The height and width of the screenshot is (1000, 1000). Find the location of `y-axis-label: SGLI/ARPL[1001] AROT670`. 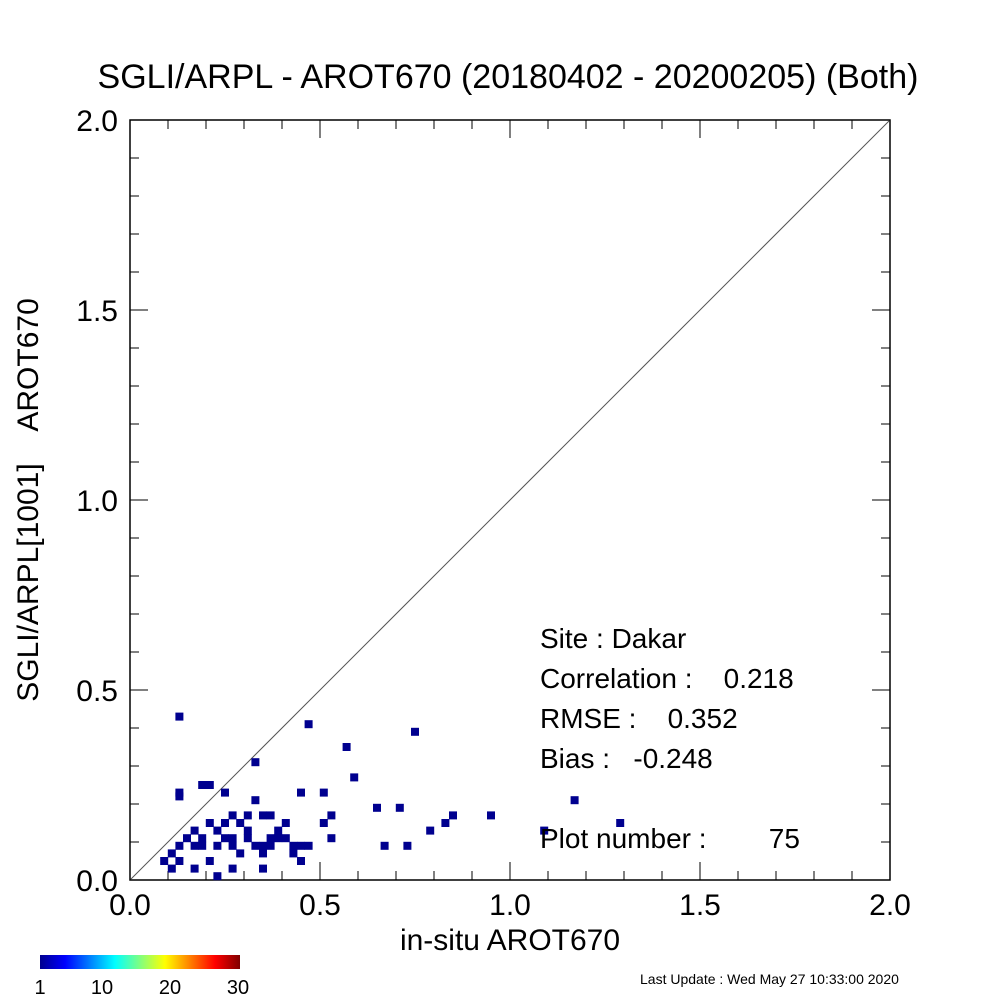

y-axis-label: SGLI/ARPL[1001] AROT670 is located at coordinates (28, 500).